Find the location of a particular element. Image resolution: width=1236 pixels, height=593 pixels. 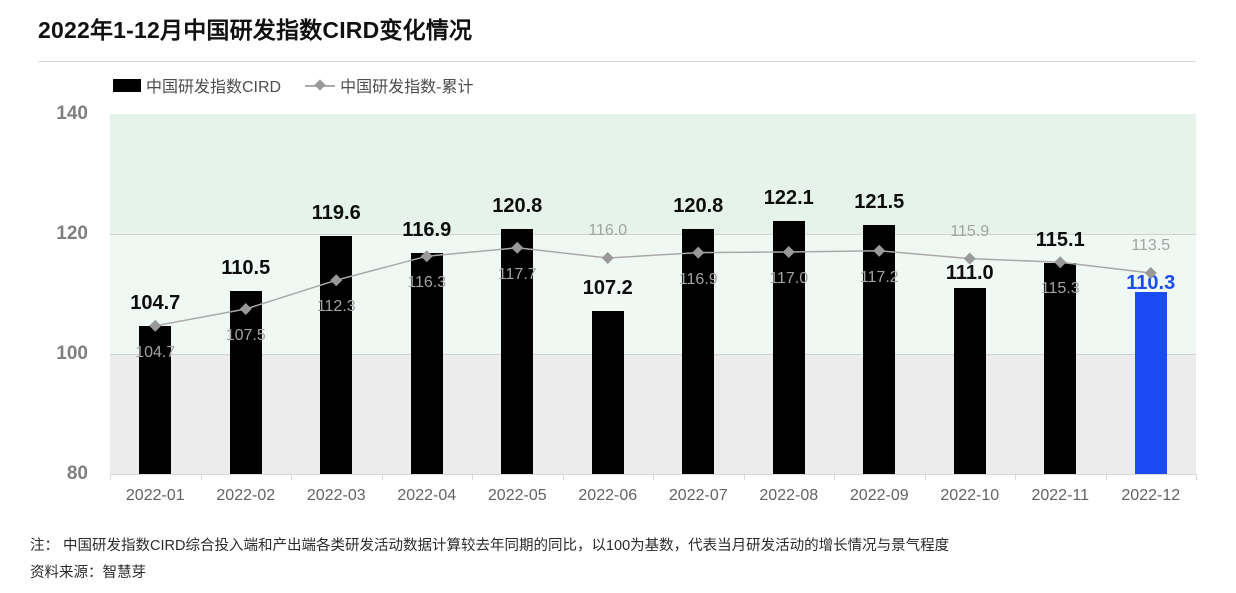

bar-value-label: 122.1 is located at coordinates (788, 198).